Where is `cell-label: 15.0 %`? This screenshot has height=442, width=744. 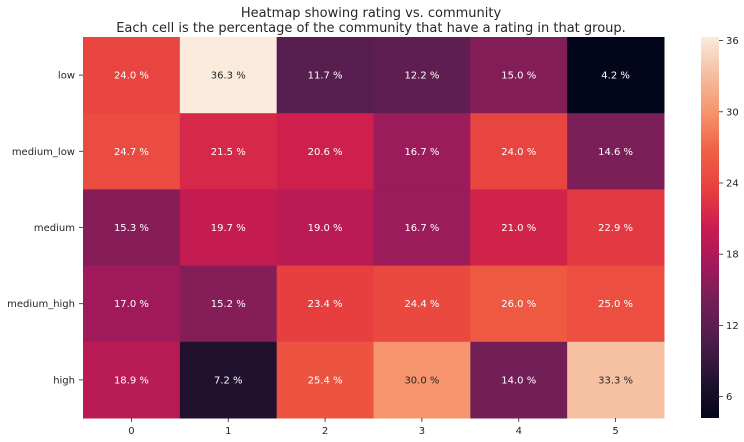
cell-label: 15.0 % is located at coordinates (518, 76).